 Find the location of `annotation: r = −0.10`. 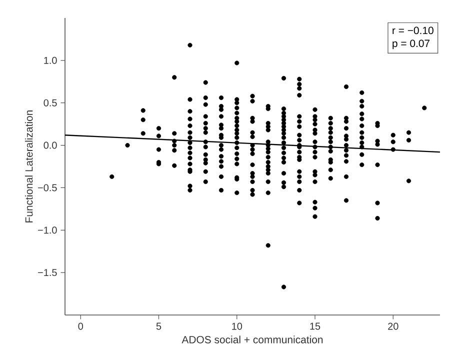

annotation: r = −0.10 is located at coordinates (413, 30).